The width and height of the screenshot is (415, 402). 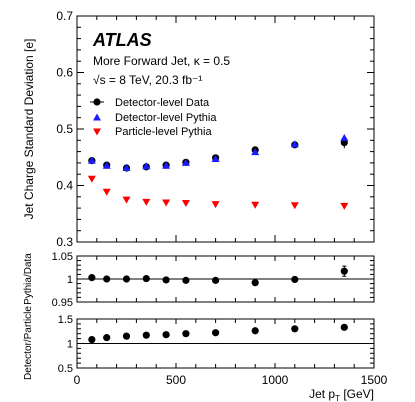 I want to click on ratio-panel-pythia-data: 0.95 1 1.05 Pythia/Data, so click(x=199, y=280).